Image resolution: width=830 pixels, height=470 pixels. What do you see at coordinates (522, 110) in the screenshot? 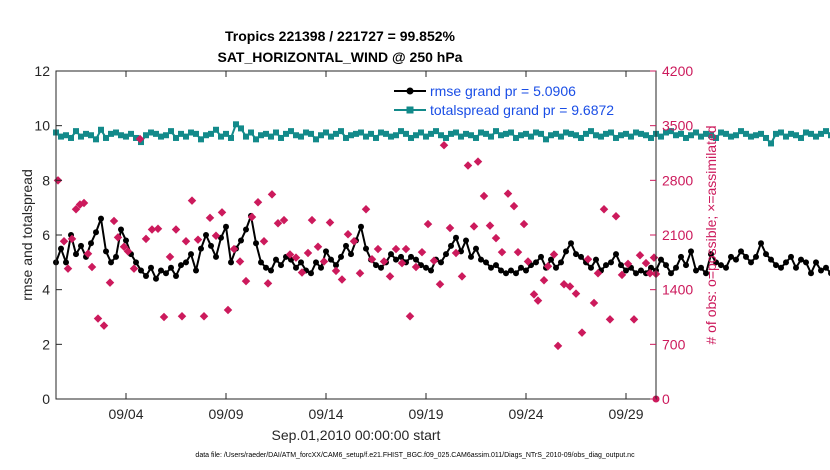
I see `legend-spread-label: totalspread grand pr = 9.6872` at bounding box center [522, 110].